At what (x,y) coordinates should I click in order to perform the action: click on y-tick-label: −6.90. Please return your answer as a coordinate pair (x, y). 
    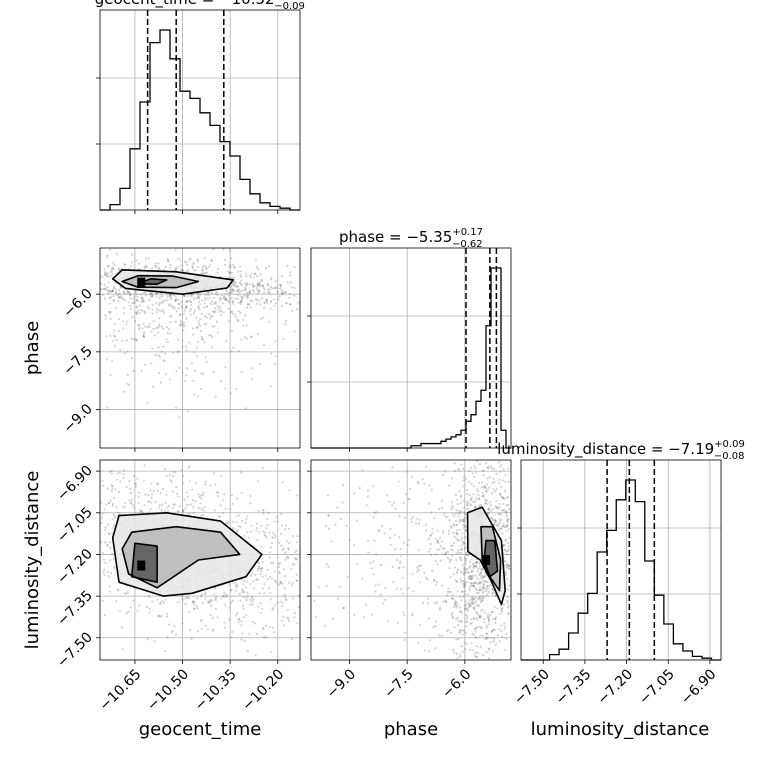
    Looking at the image, I should click on (75, 484).